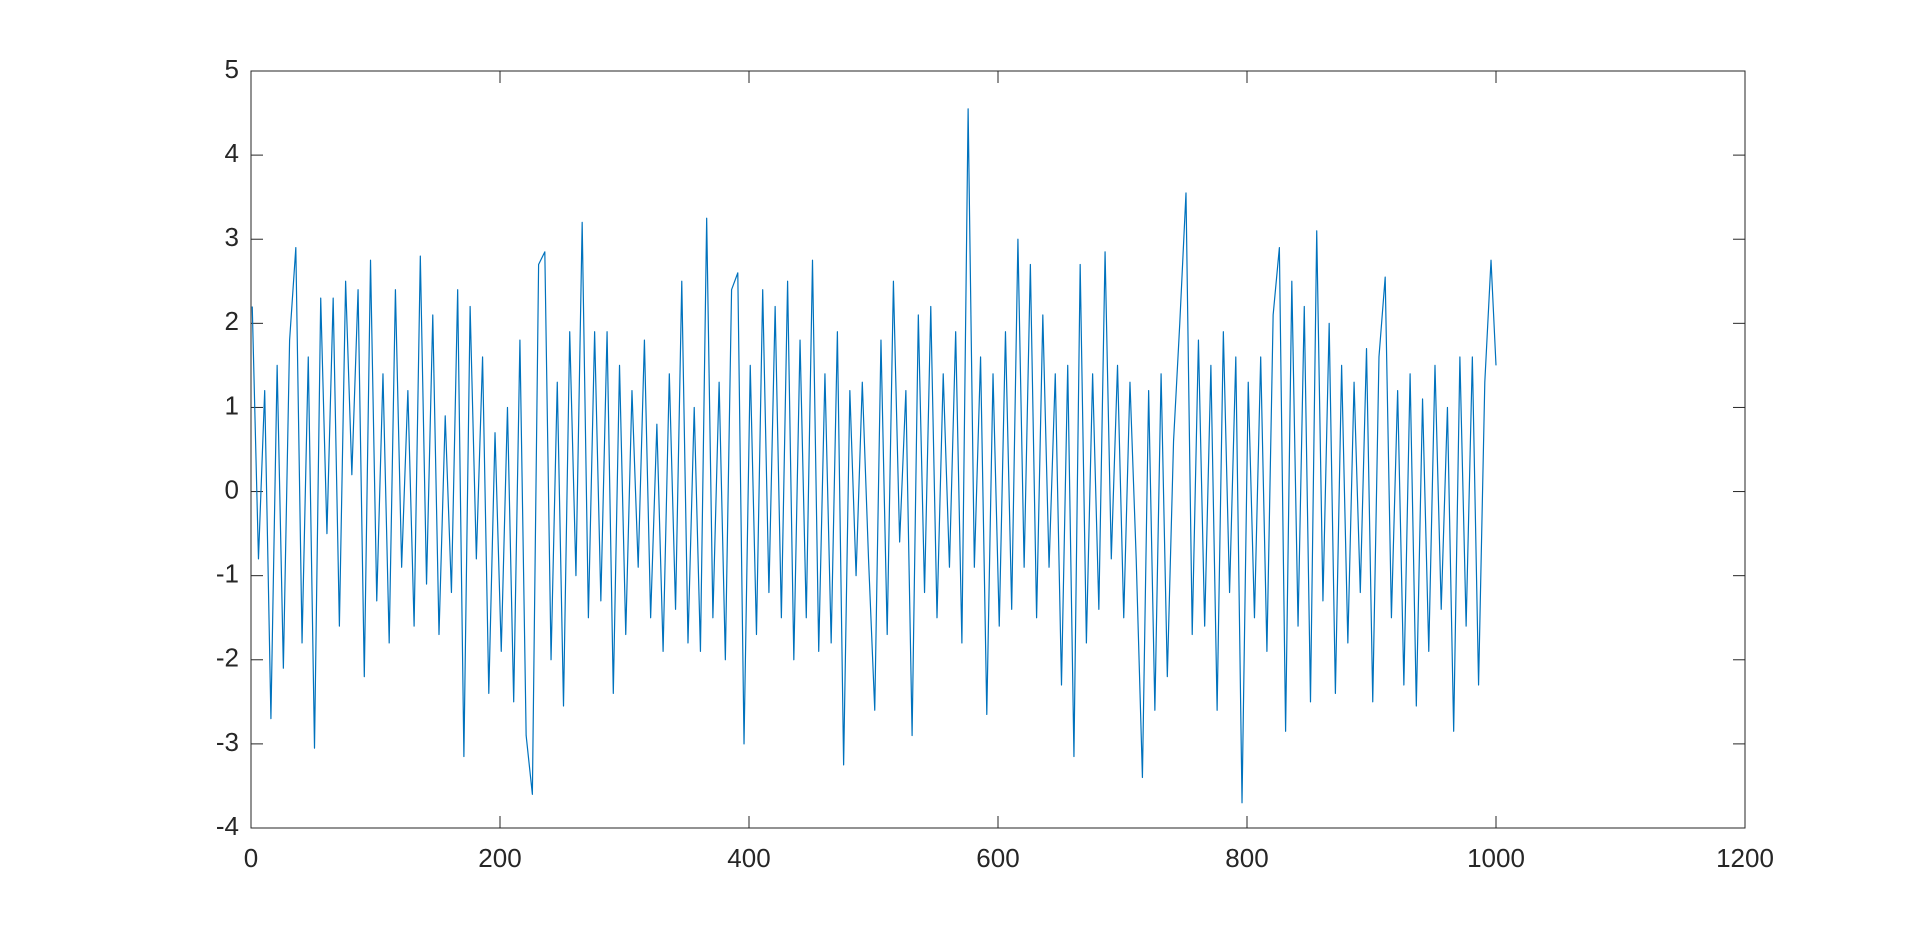  What do you see at coordinates (499, 858) in the screenshot?
I see `x-tick-label: 200` at bounding box center [499, 858].